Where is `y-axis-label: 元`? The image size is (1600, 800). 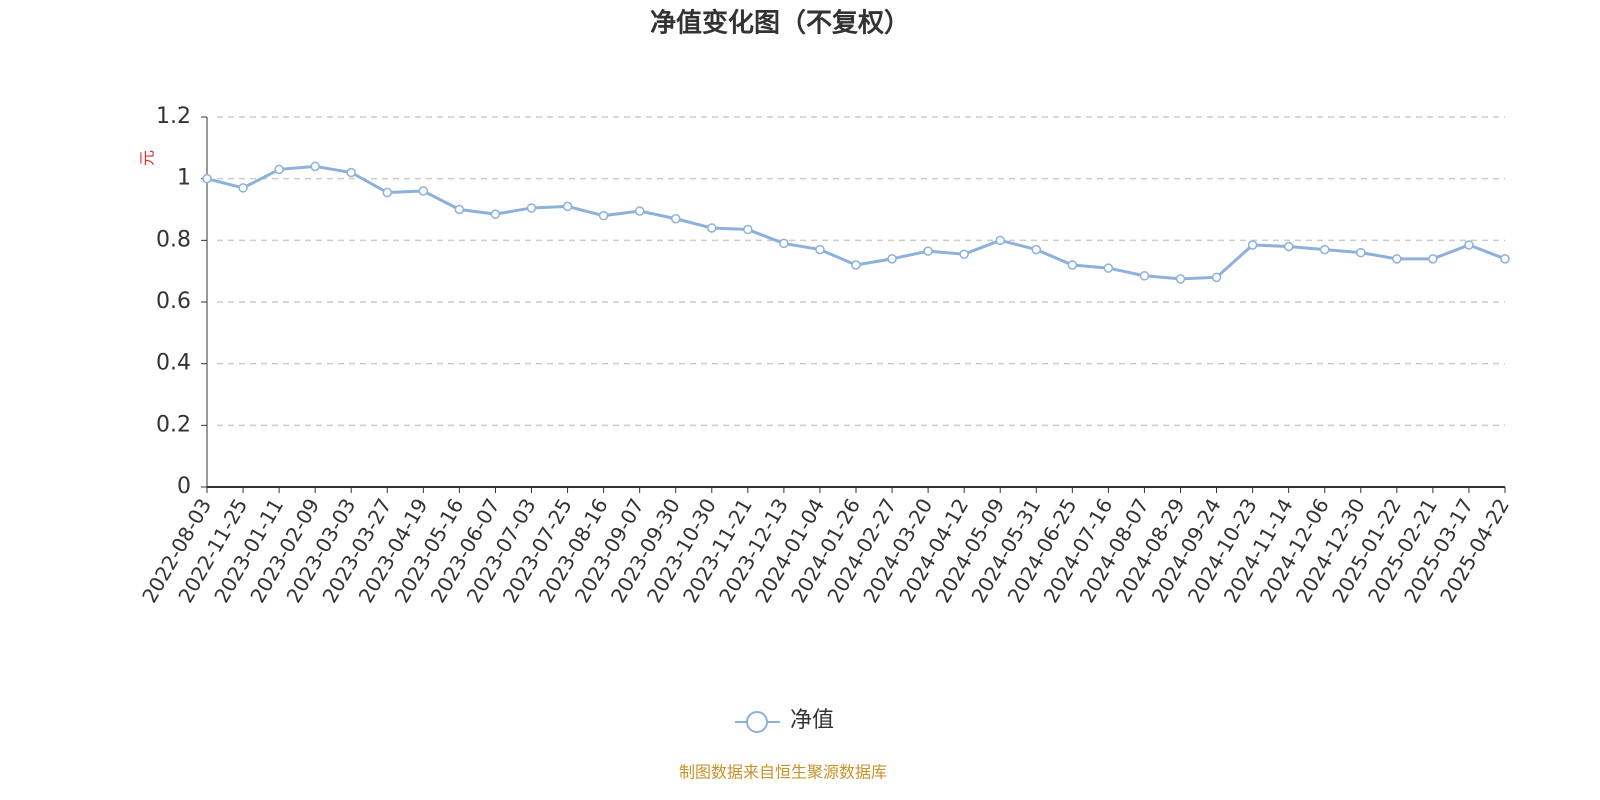 y-axis-label: 元 is located at coordinates (147, 158).